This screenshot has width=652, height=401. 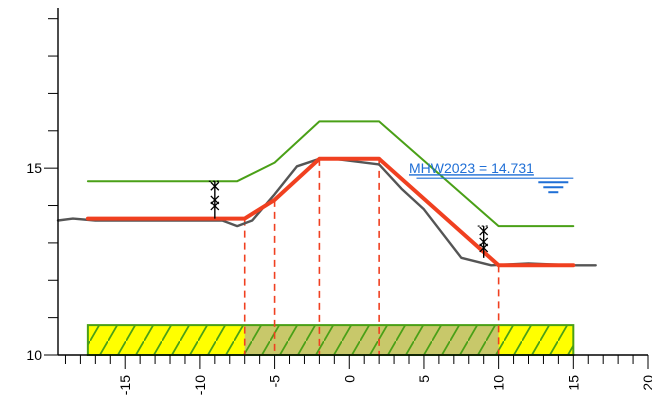 I want to click on band-hatch, so click(x=330, y=340).